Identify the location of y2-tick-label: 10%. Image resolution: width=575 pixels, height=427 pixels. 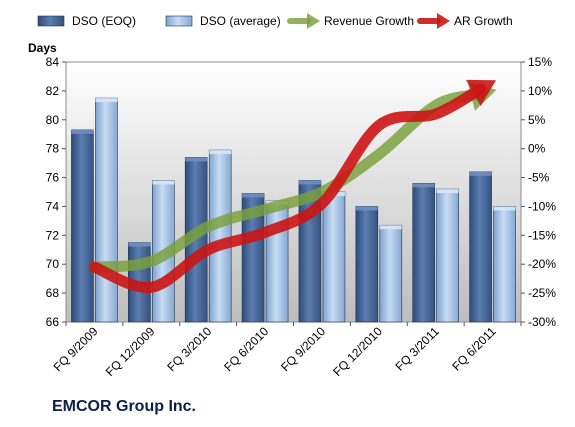
(540, 91).